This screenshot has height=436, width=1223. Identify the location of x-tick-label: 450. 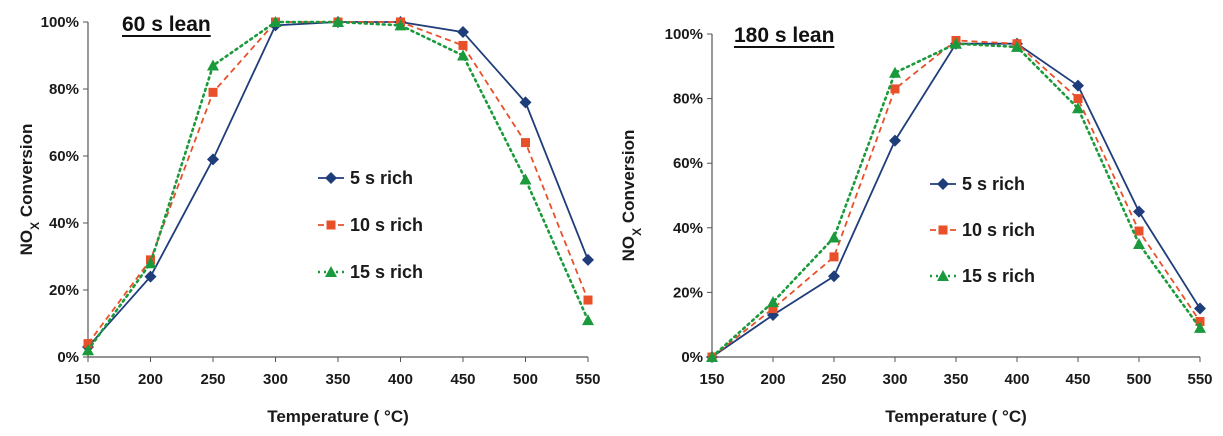
(462, 379).